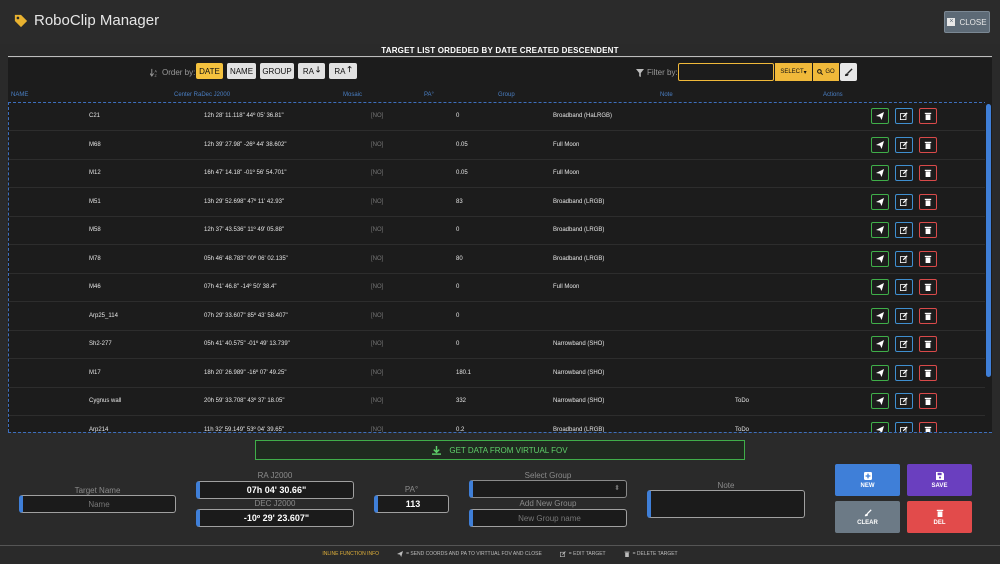 The width and height of the screenshot is (1000, 564). Describe the element at coordinates (20, 95) in the screenshot. I see `col-name-header: NAME` at that location.